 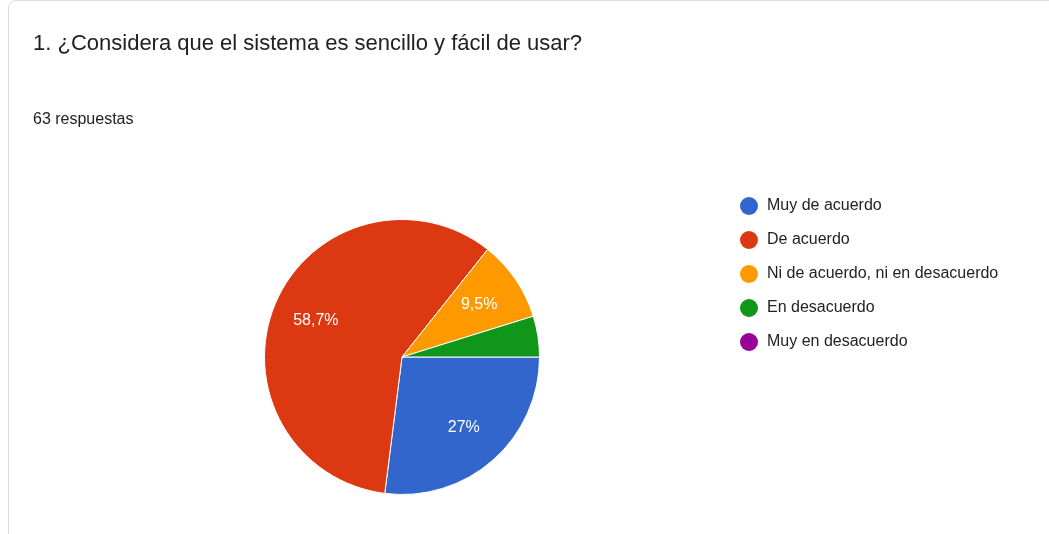 What do you see at coordinates (308, 43) in the screenshot?
I see `chart-title: 1. ¿Considera que el sistema es sencillo y fácil de usar?` at bounding box center [308, 43].